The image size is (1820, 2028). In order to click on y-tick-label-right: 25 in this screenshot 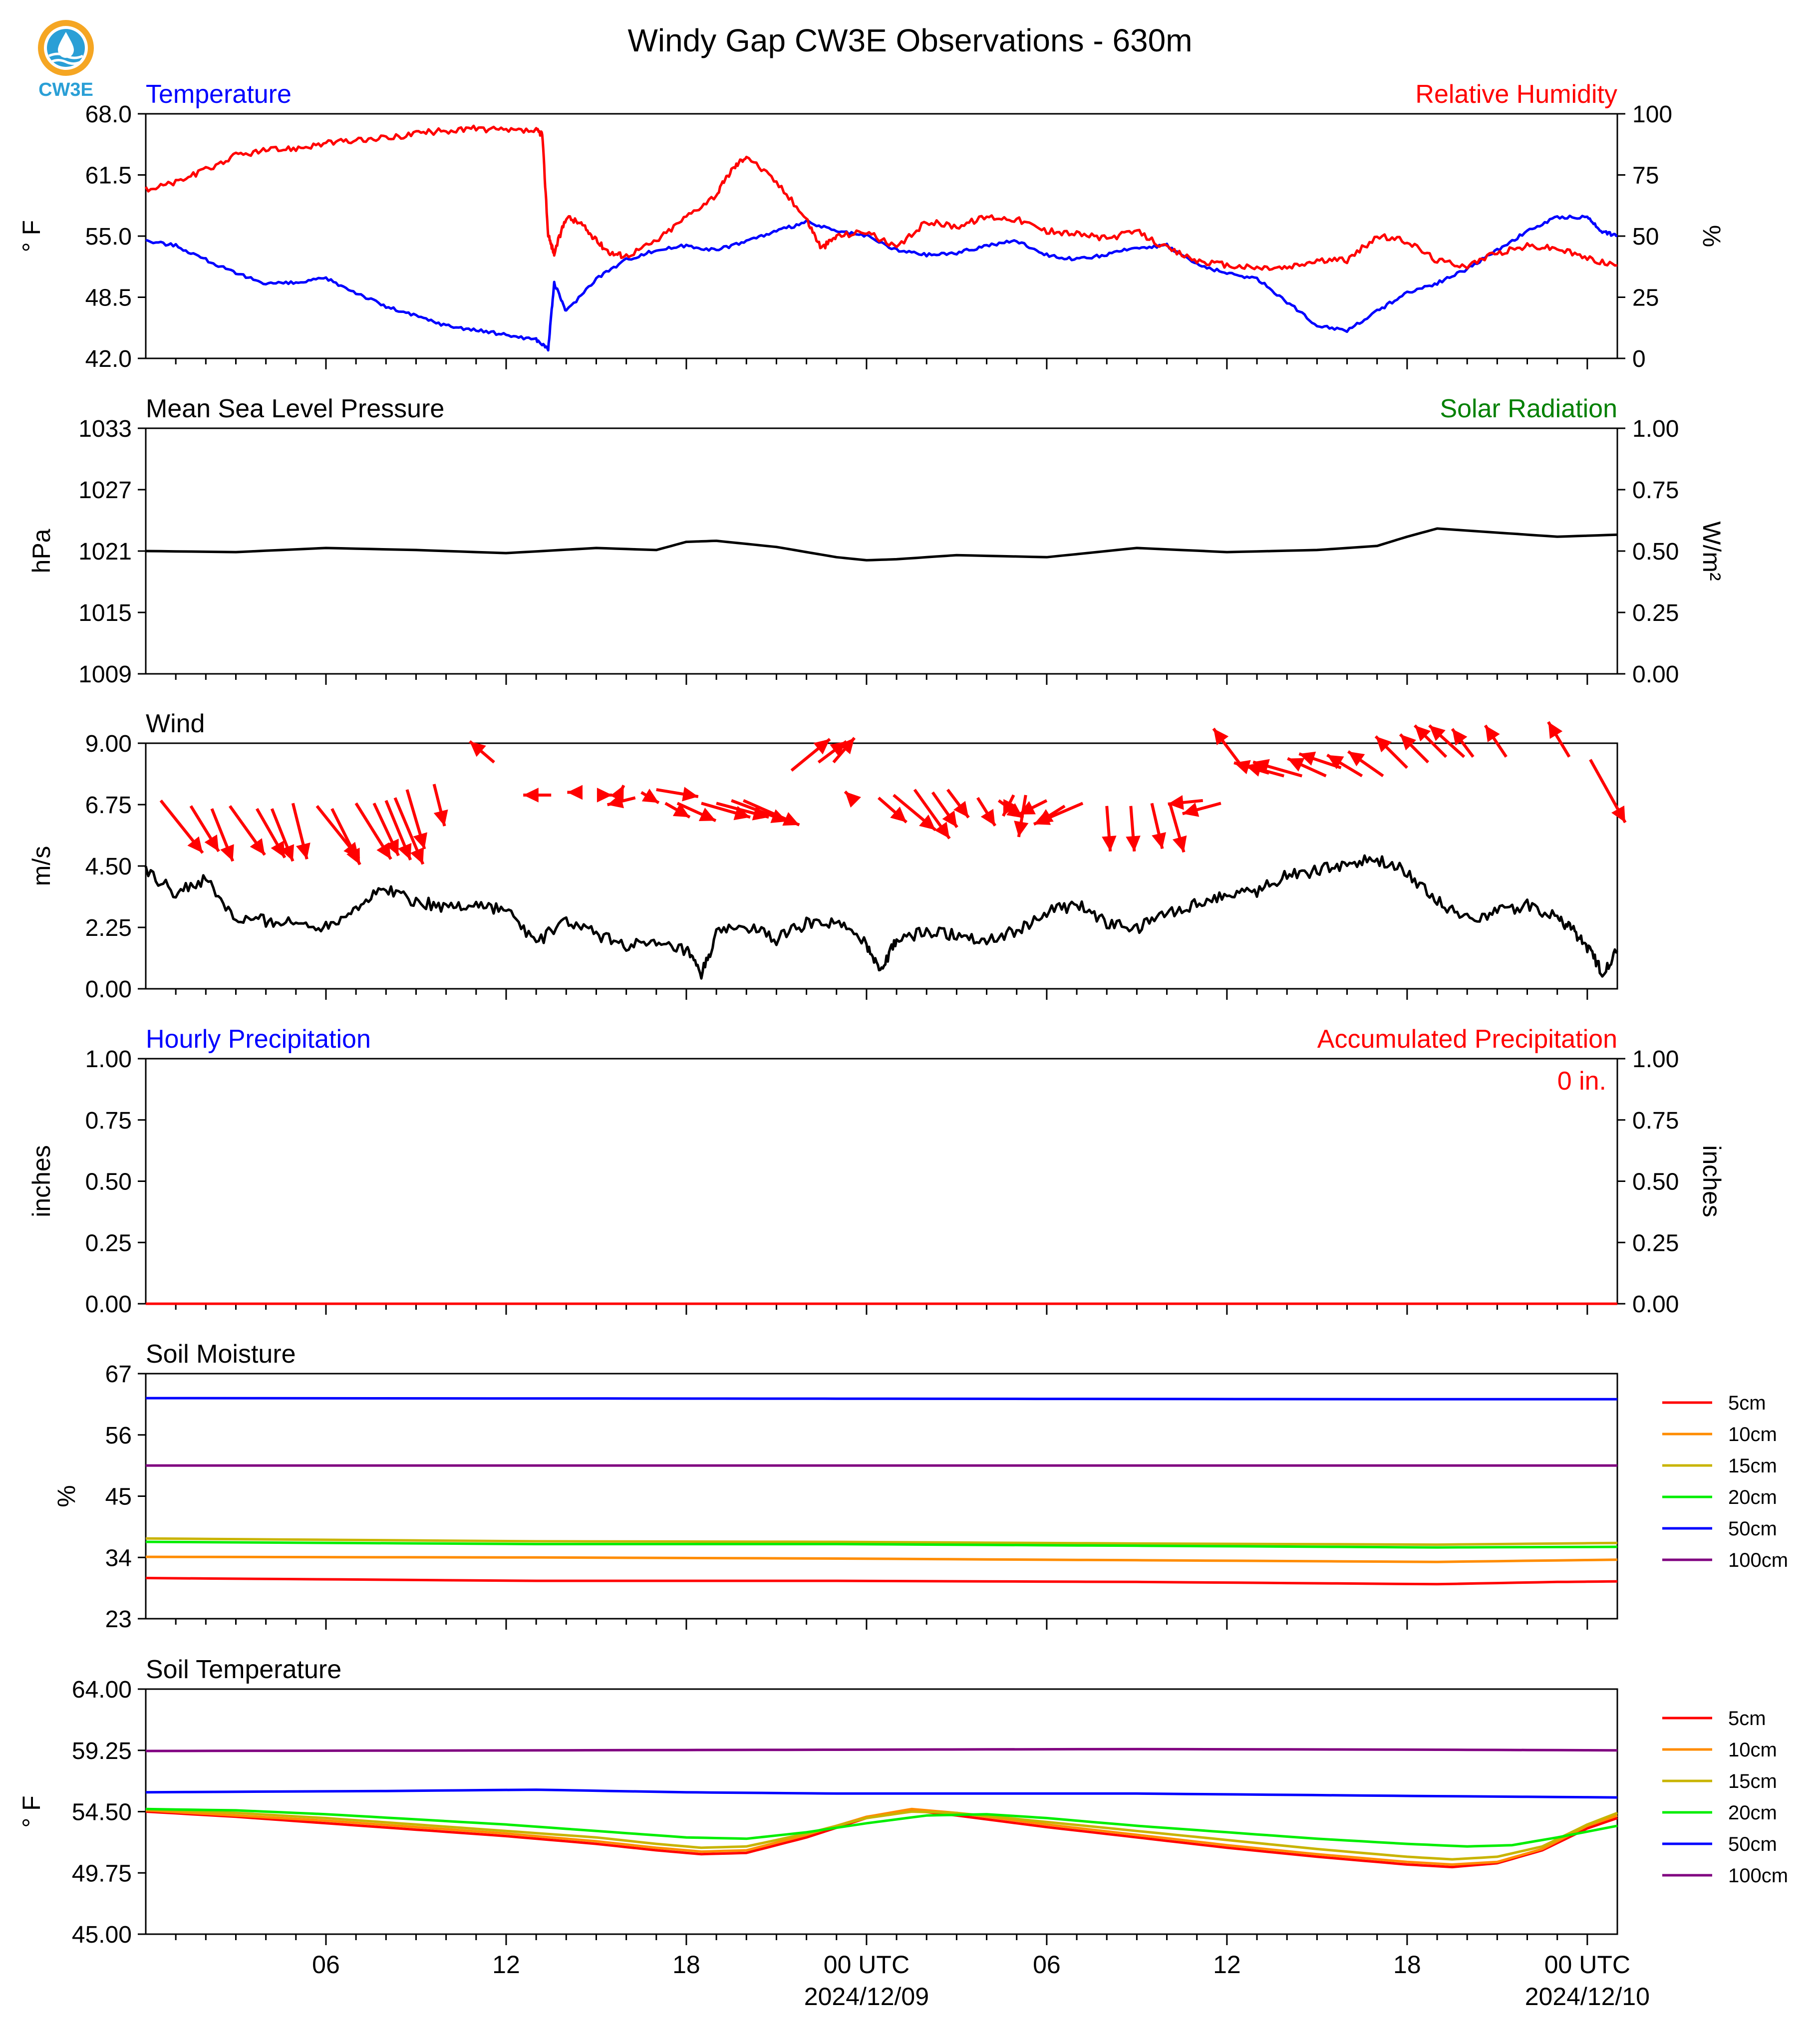, I will do `click(1645, 298)`.